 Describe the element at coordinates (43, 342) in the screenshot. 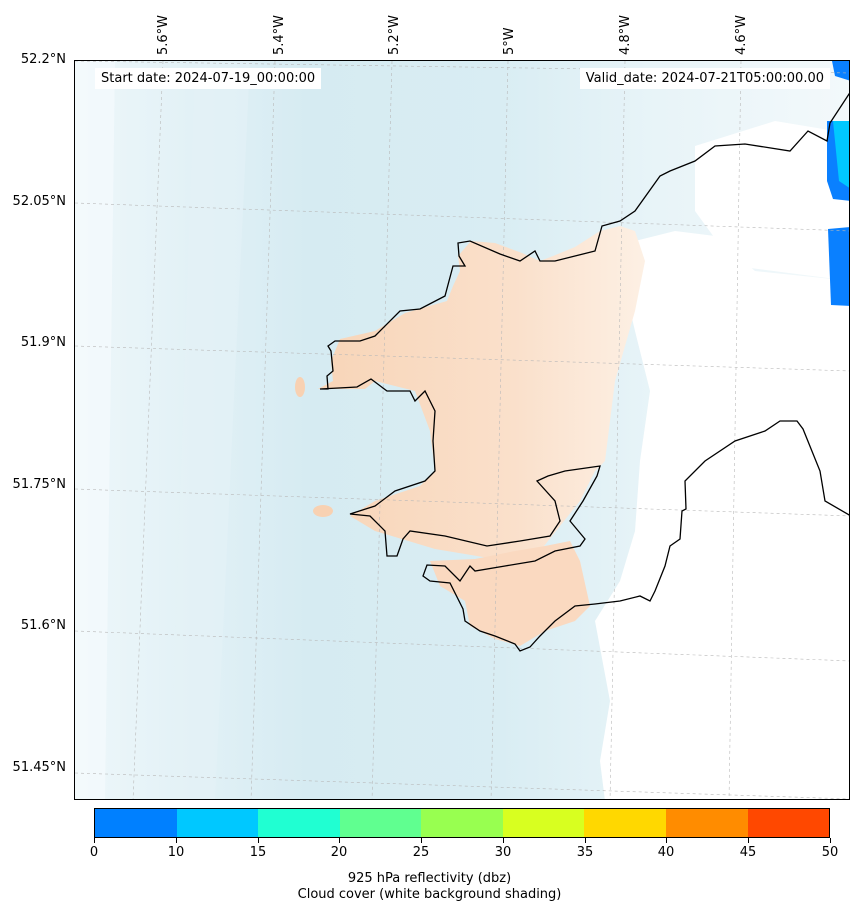

I see `lat-label: 51.9°N` at that location.